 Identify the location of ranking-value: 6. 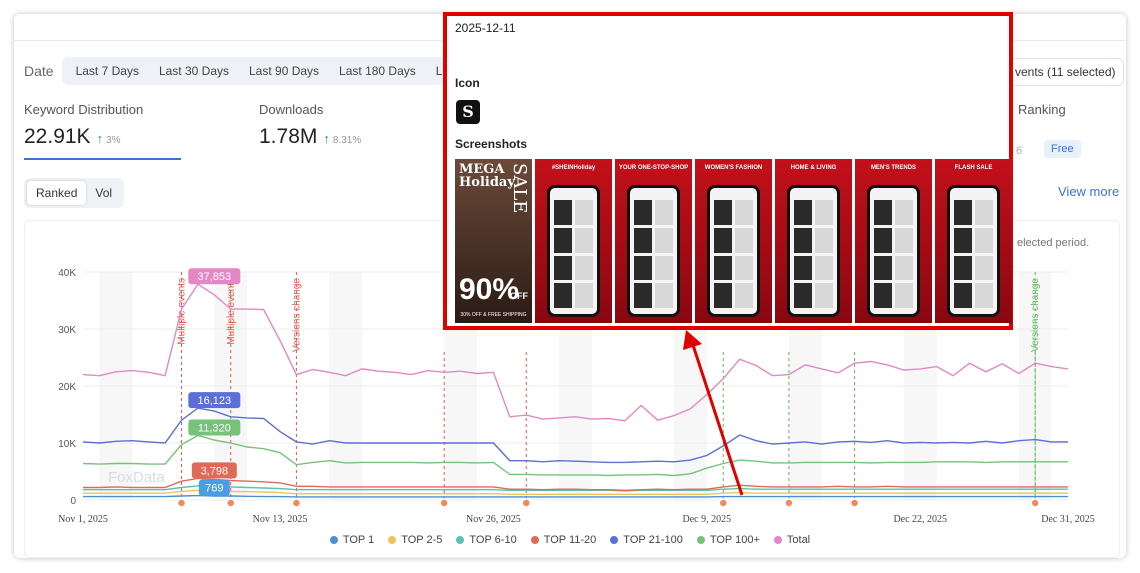
(1019, 151).